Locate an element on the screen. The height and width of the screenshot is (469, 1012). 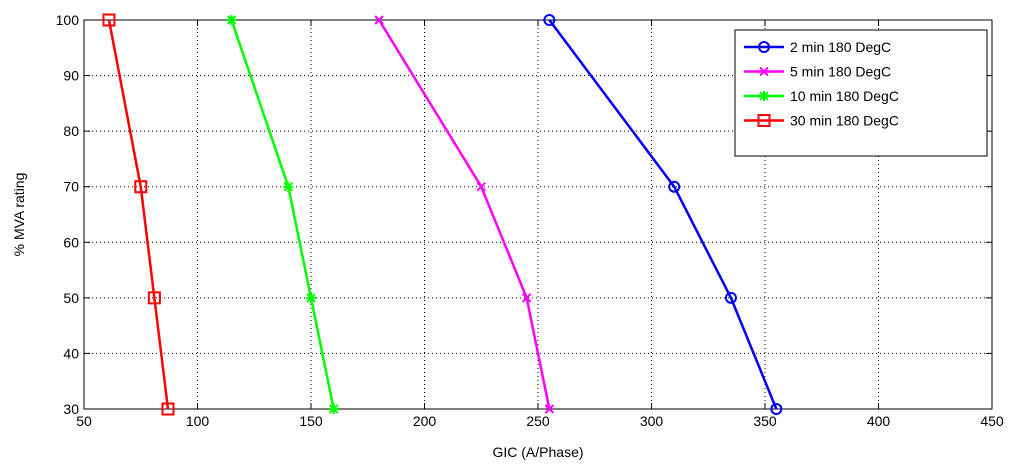
y-axis-label: % MVA rating is located at coordinates (19, 215).